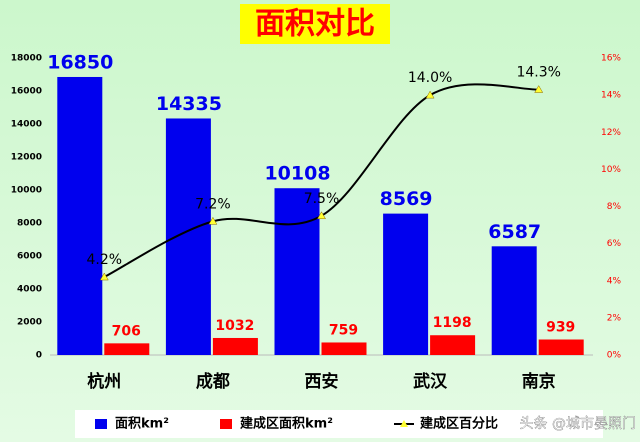 The height and width of the screenshot is (442, 640). I want to click on data-label: 14335, so click(189, 104).